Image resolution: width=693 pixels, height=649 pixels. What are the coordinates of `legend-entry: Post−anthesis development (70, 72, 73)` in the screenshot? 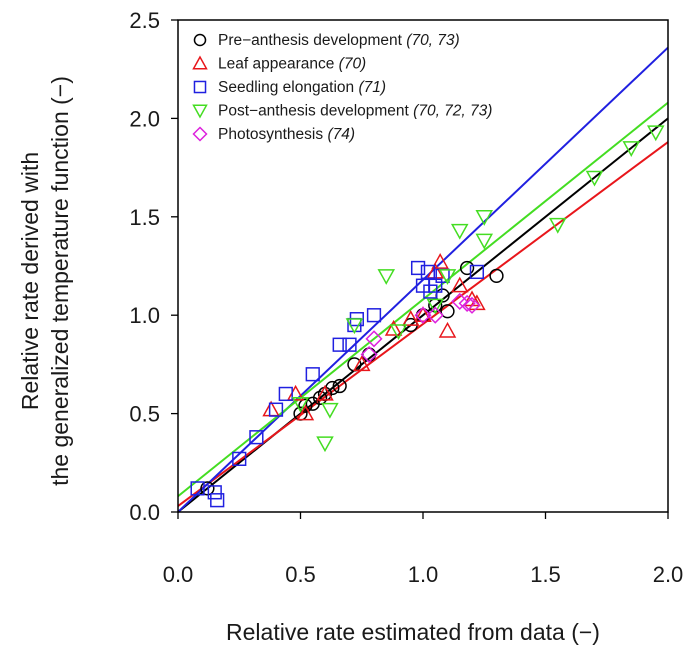 It's located at (355, 111).